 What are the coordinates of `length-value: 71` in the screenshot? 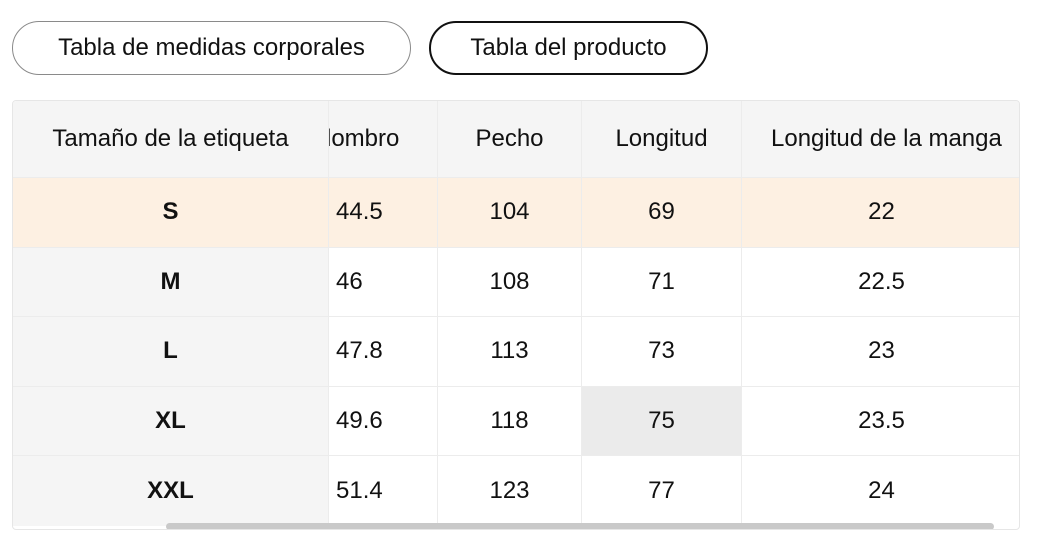 It's located at (662, 281).